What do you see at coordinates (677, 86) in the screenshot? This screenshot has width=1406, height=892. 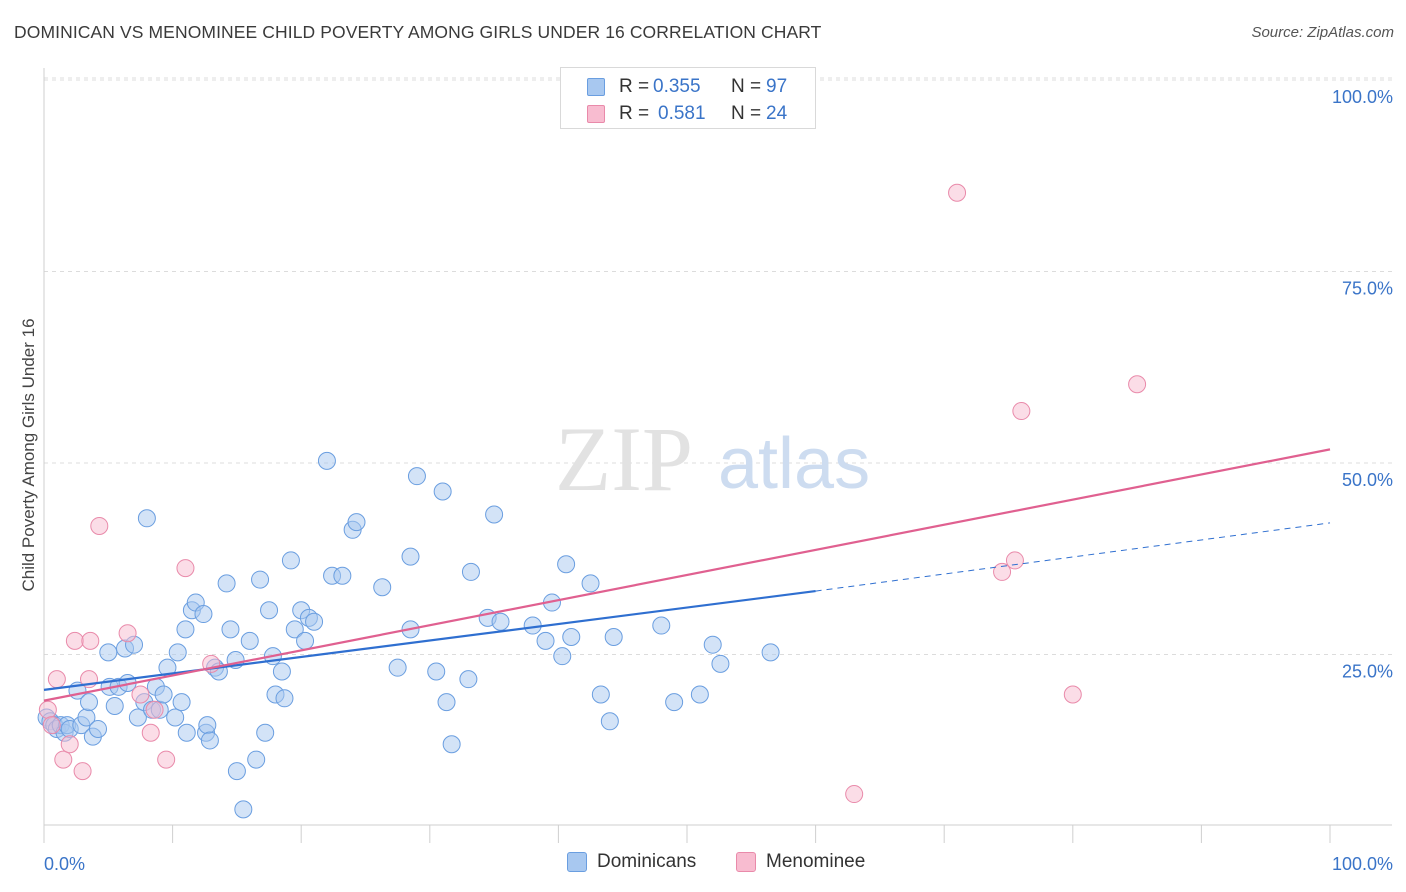 I see `legend-r-value: 0.355` at bounding box center [677, 86].